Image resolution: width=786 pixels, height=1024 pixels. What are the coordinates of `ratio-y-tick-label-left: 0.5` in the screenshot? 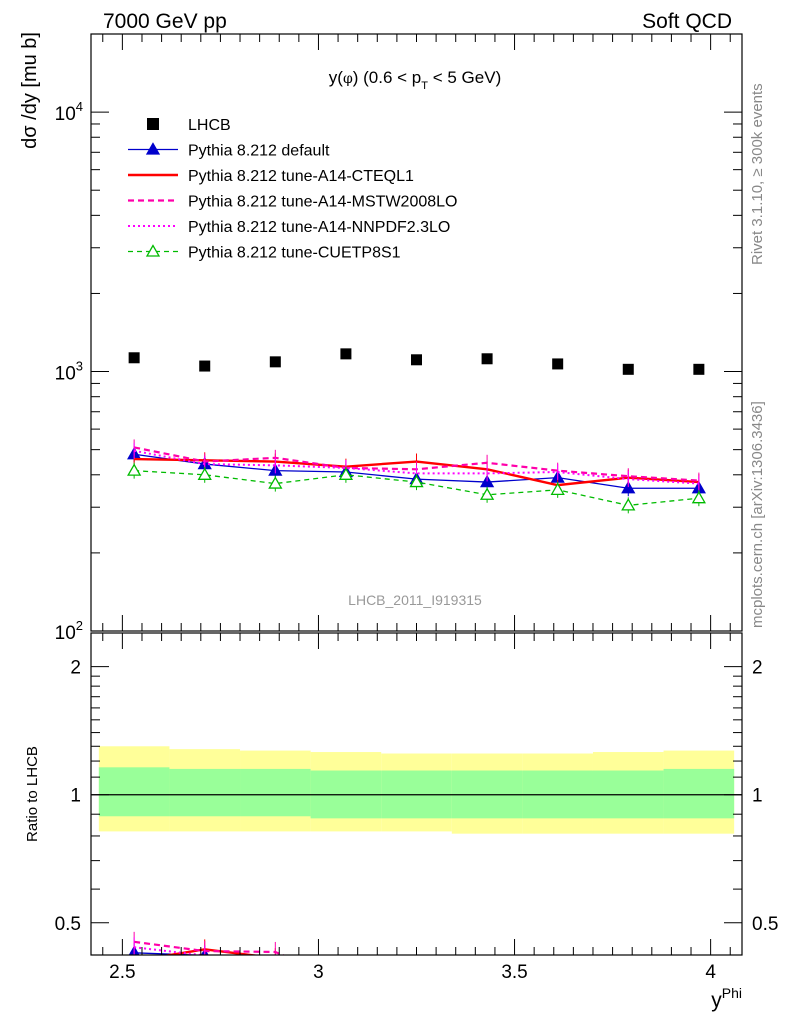 It's located at (68, 924).